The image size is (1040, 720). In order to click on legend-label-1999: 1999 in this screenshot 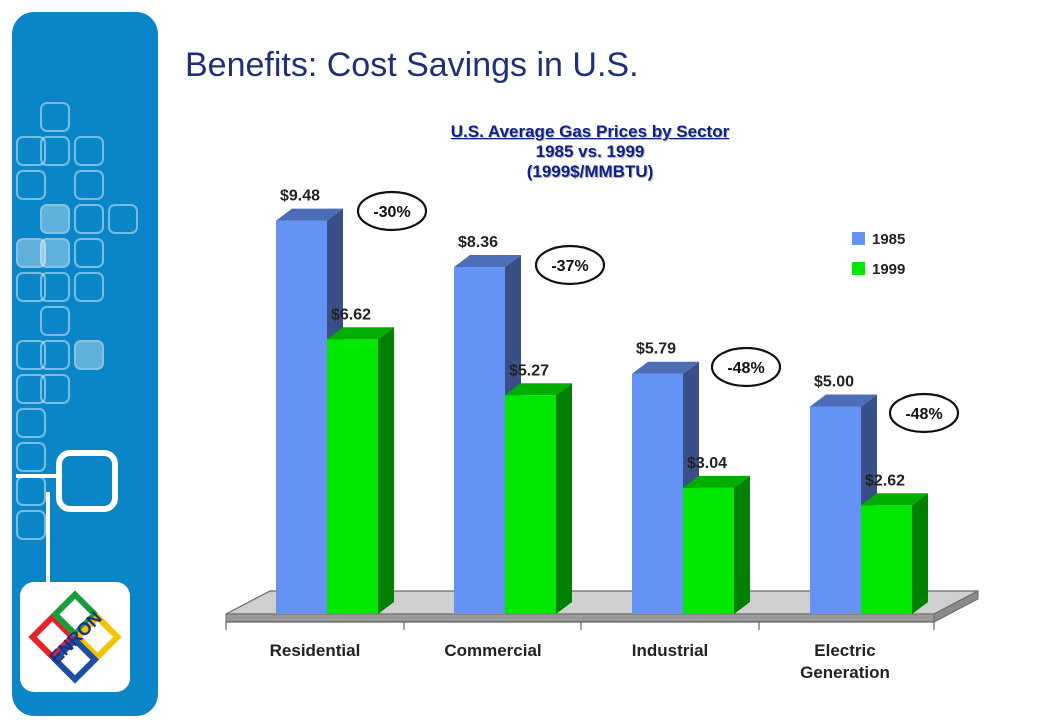, I will do `click(888, 269)`.